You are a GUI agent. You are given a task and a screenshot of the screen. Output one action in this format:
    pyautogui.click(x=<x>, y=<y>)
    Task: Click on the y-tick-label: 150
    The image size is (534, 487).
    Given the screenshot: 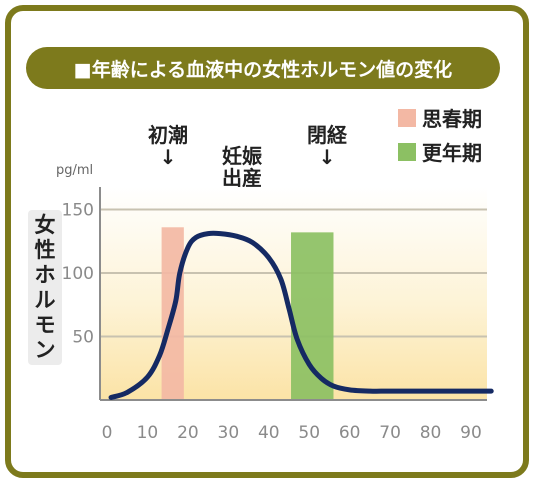 What is the action you would take?
    pyautogui.click(x=78, y=211)
    